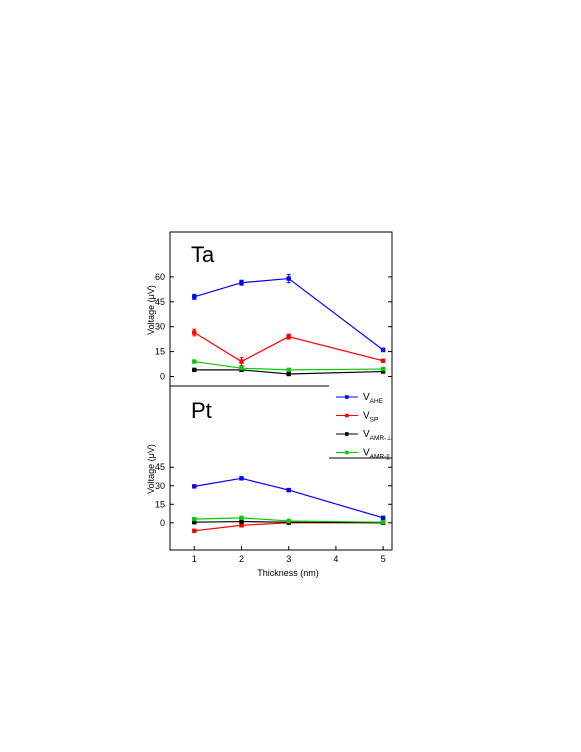  I want to click on legend-label: VAMR-⊥, so click(377, 435).